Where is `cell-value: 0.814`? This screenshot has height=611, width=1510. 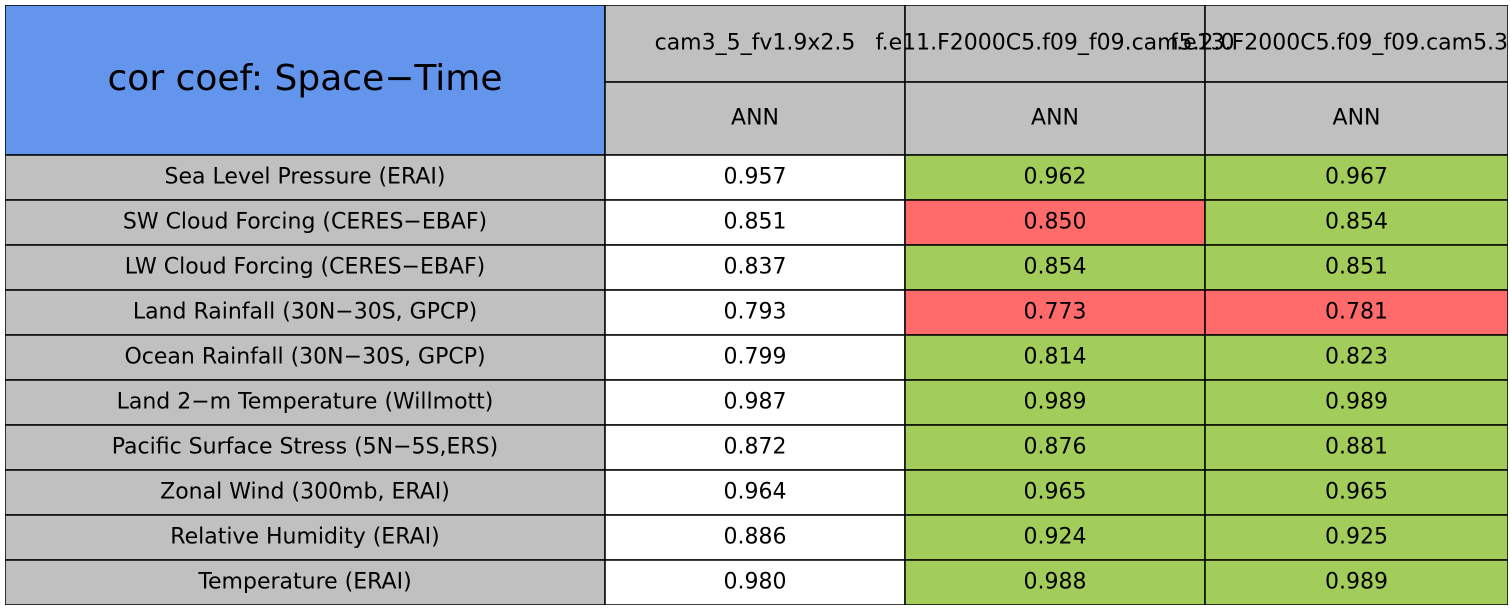 cell-value: 0.814 is located at coordinates (1055, 357).